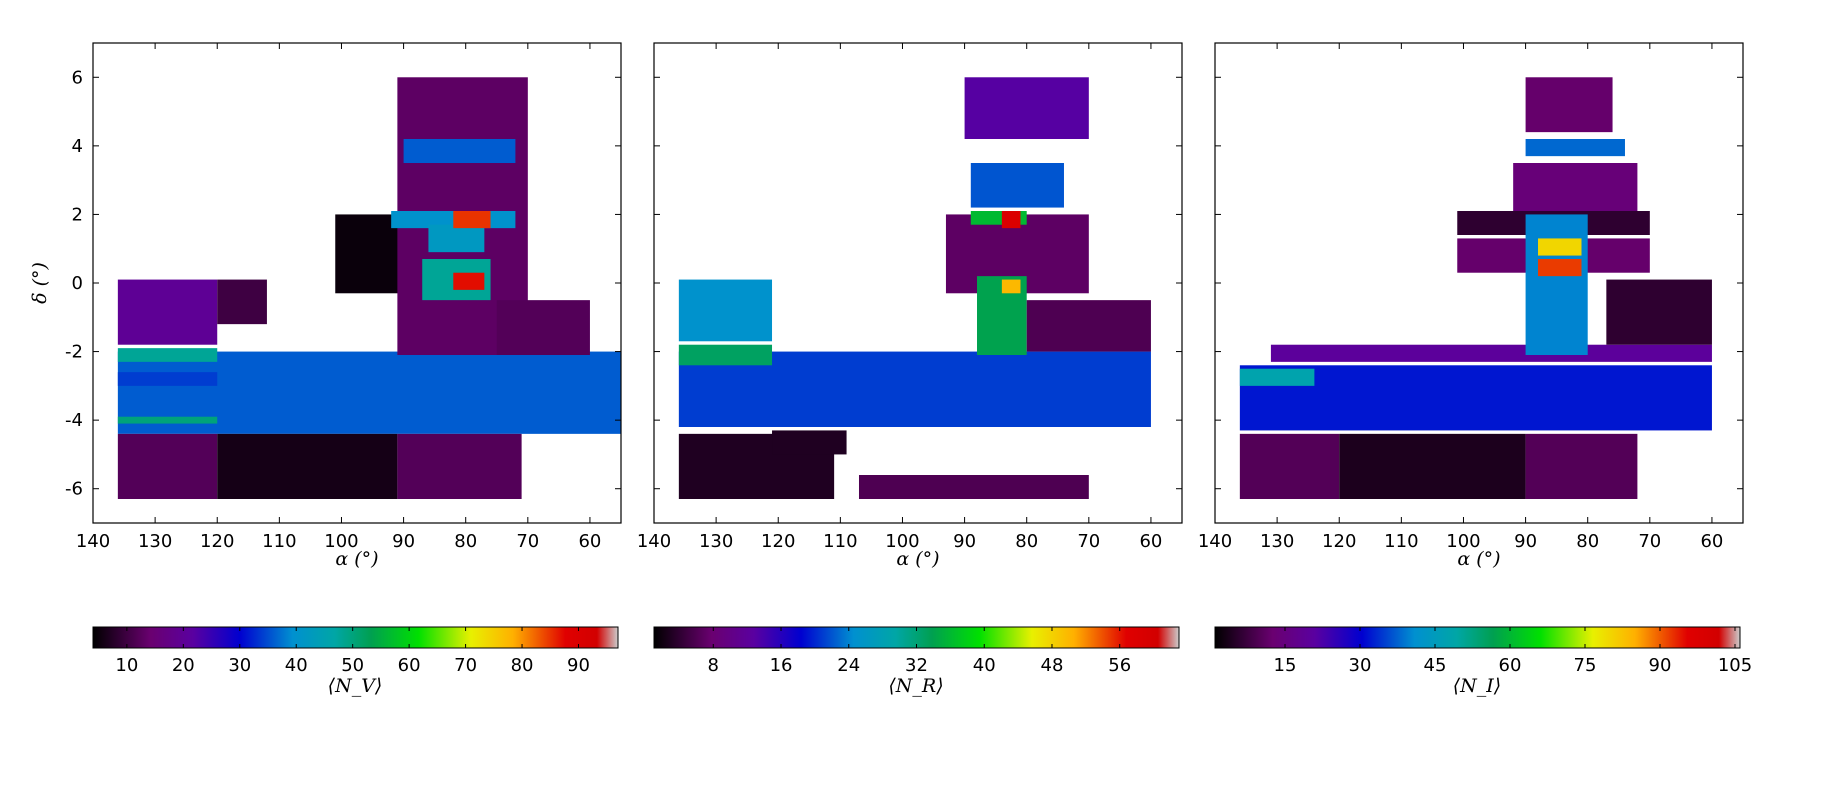  What do you see at coordinates (77, 77) in the screenshot?
I see `y-tick-label: 6` at bounding box center [77, 77].